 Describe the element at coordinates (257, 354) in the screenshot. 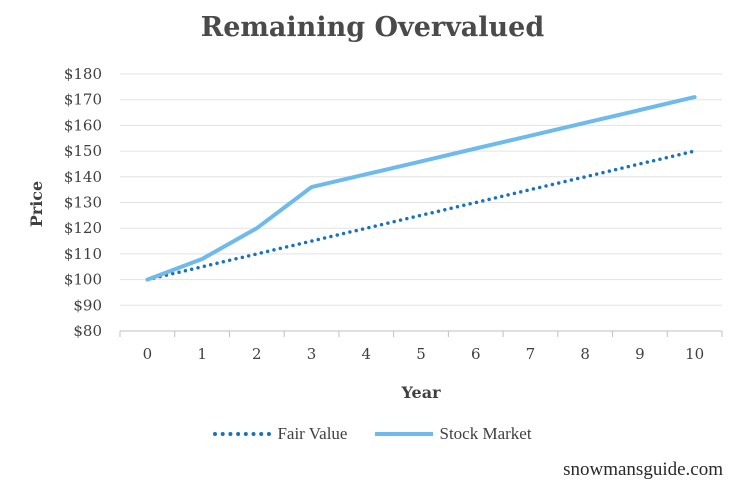

I see `x-tick-label: 2` at that location.